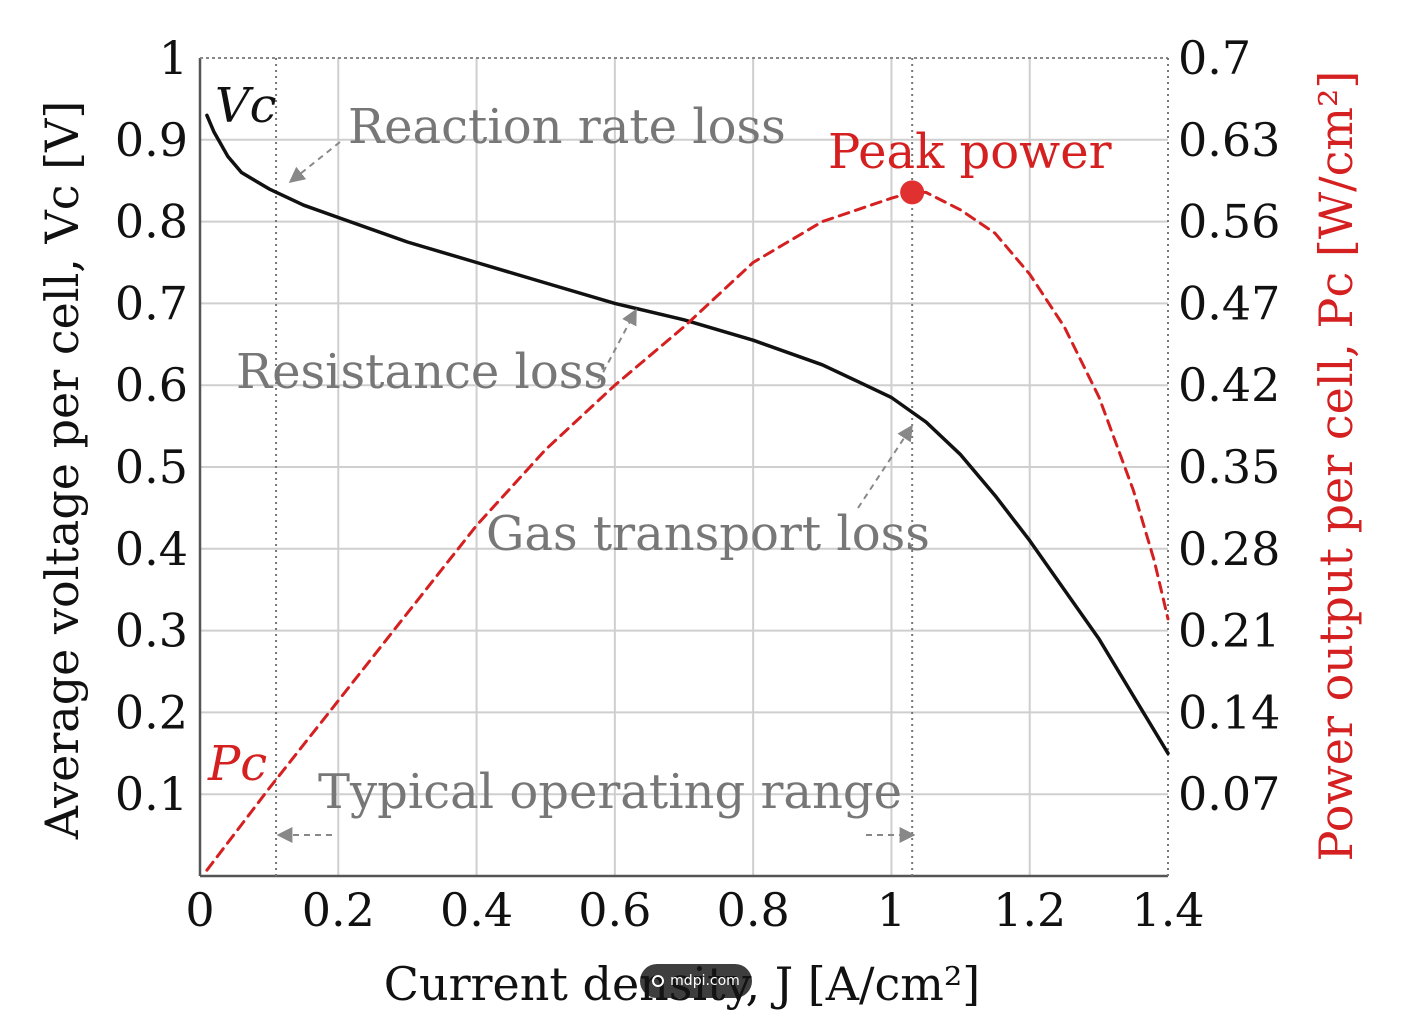 The image size is (1404, 1030). Describe the element at coordinates (708, 534) in the screenshot. I see `gas-transport-loss-label: Gas transport loss` at that location.